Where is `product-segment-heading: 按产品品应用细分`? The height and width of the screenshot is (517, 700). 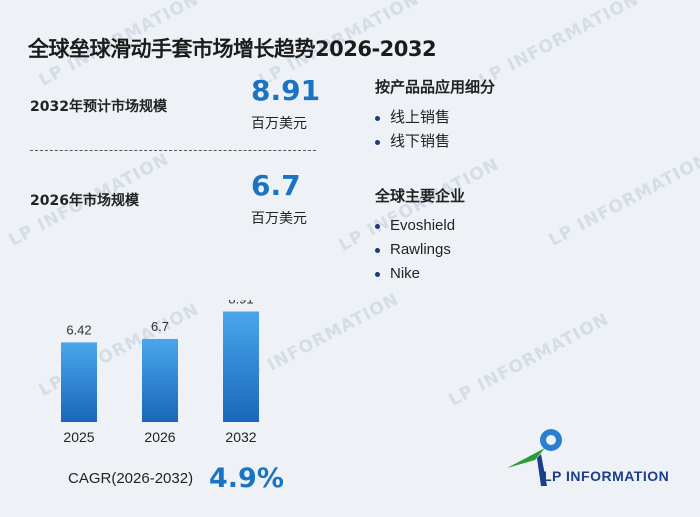 product-segment-heading: 按产品品应用细分 is located at coordinates (435, 87).